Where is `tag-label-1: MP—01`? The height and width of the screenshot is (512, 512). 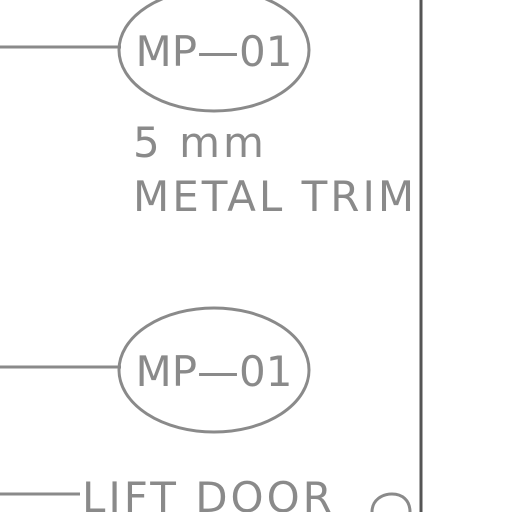 tag-label-1: MP—01 is located at coordinates (213, 51).